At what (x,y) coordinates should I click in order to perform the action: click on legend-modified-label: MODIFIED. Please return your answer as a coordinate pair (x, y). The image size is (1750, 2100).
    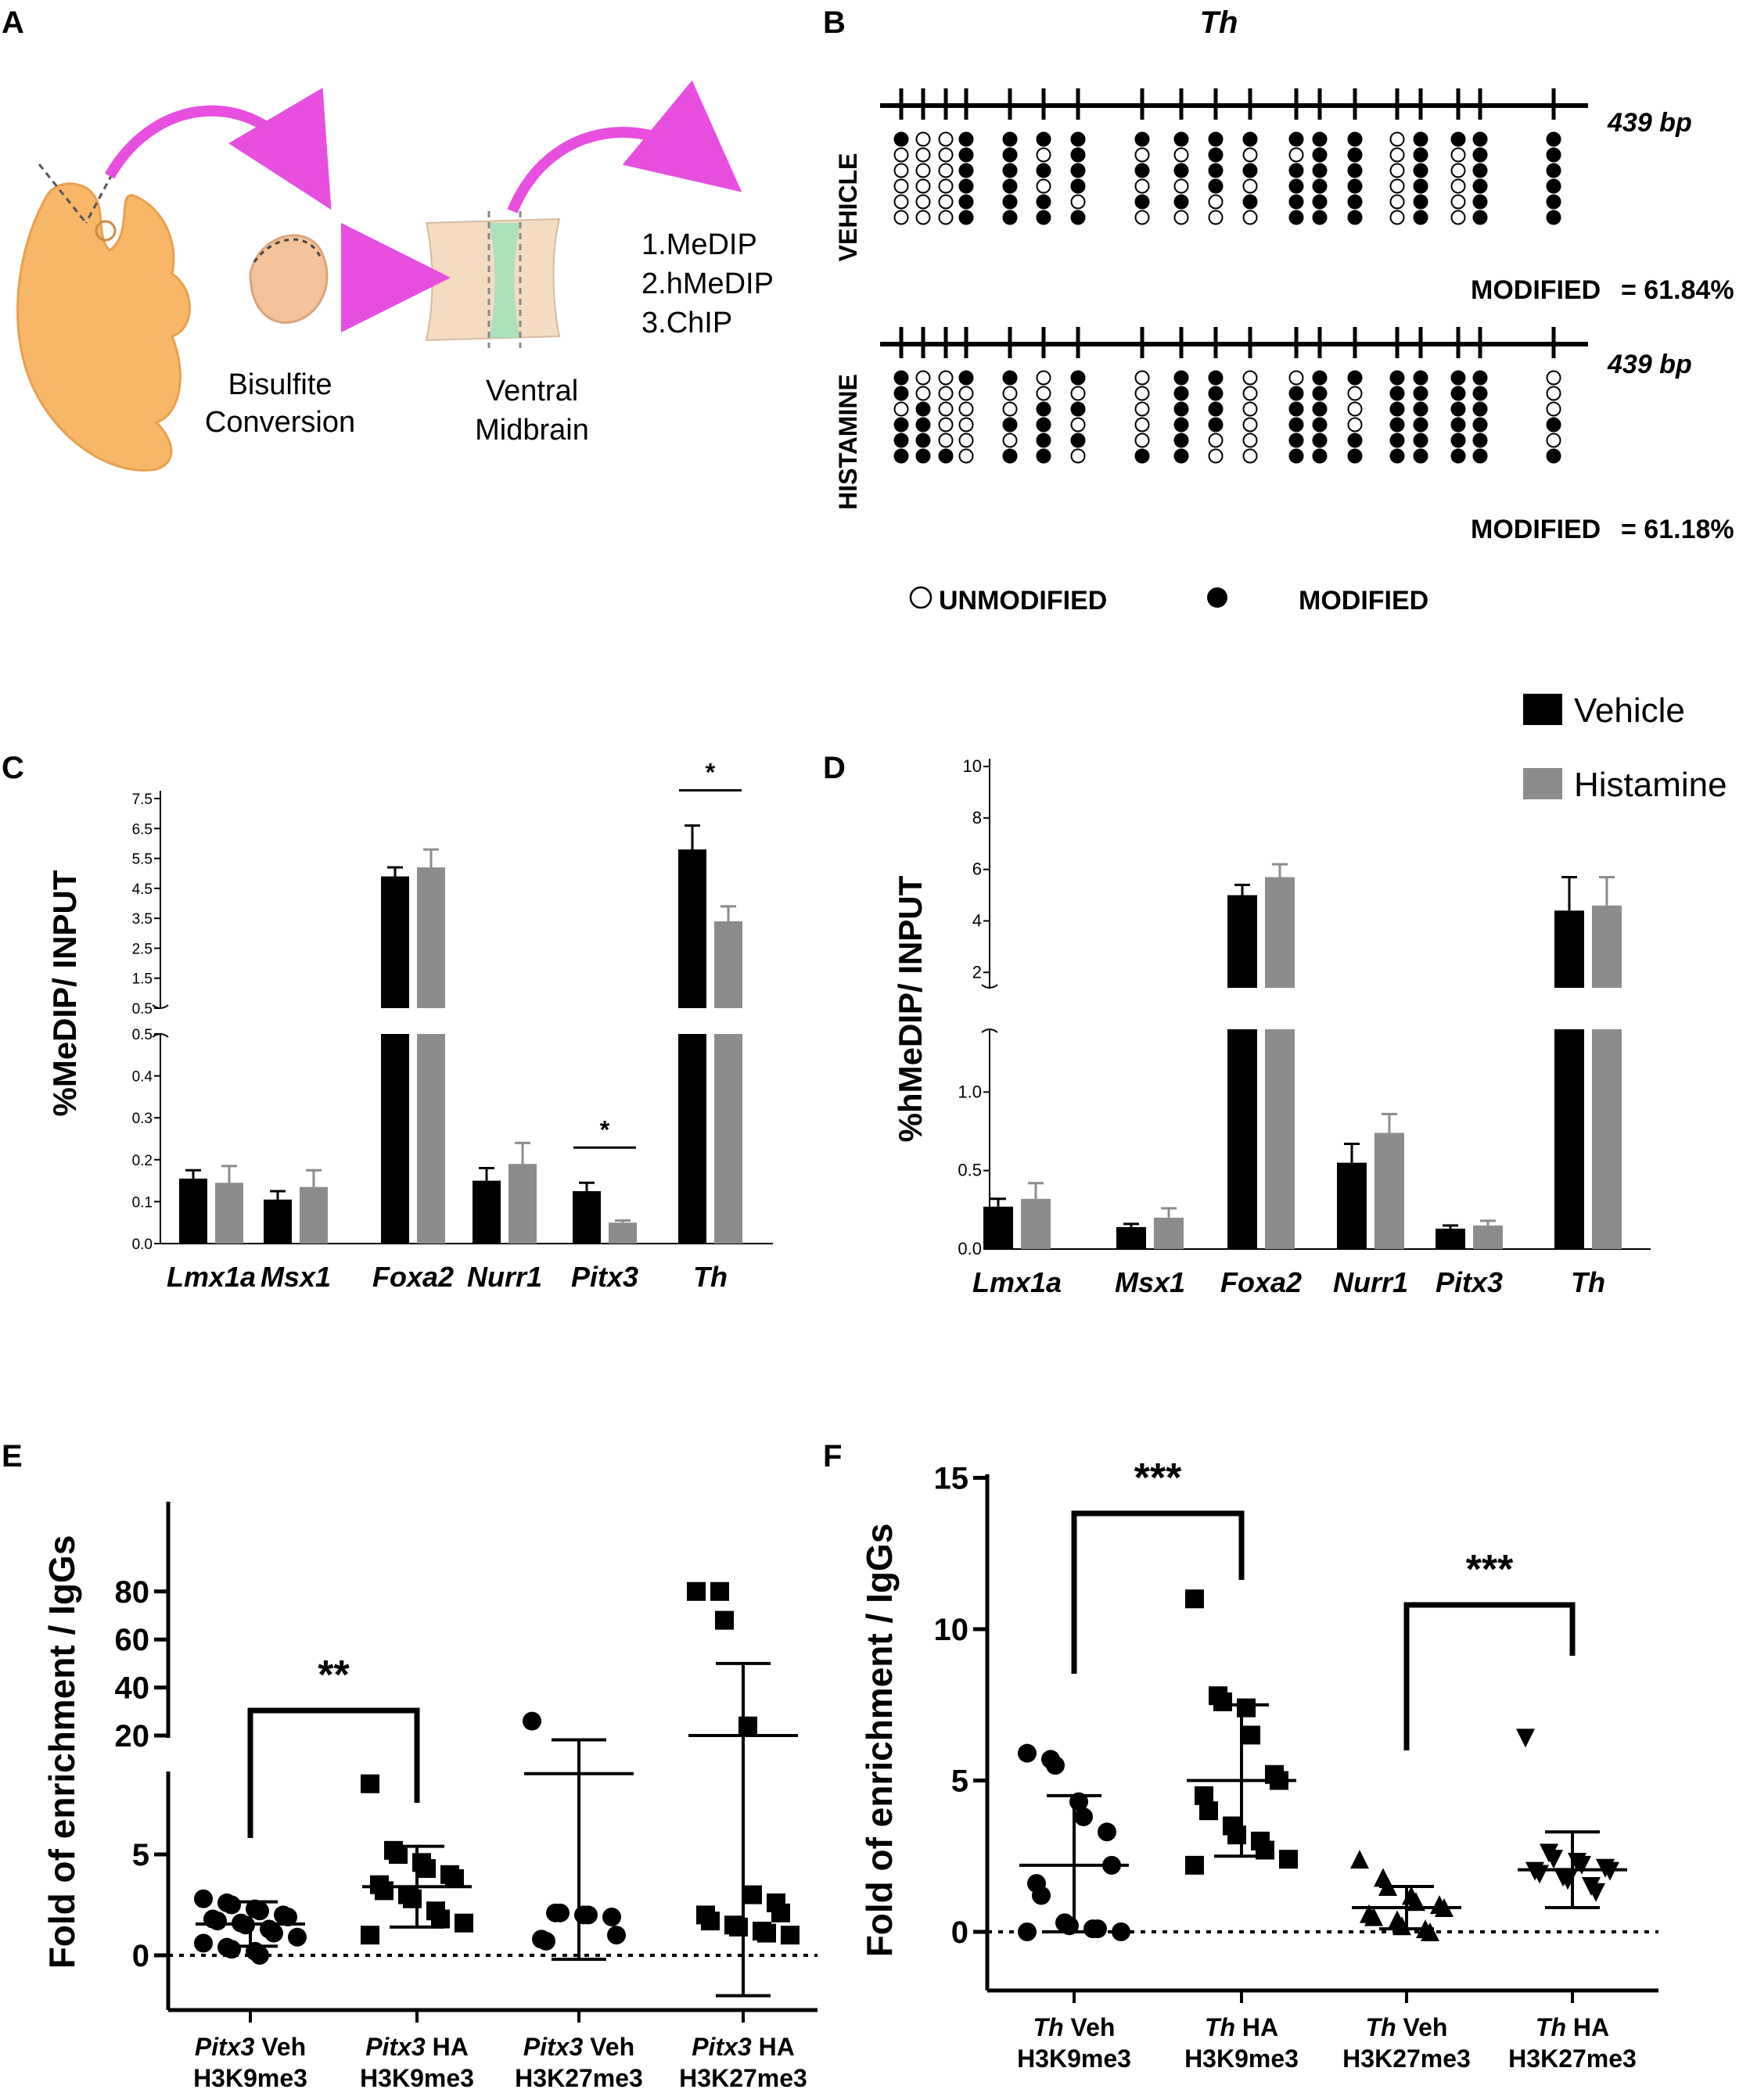
    Looking at the image, I should click on (1363, 601).